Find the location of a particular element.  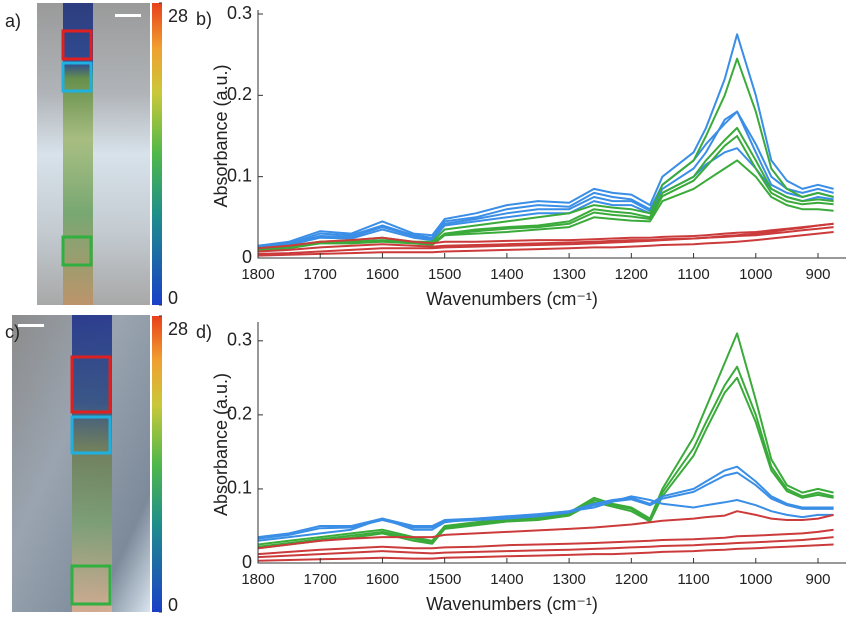

panel-label: a) is located at coordinates (13, 21).